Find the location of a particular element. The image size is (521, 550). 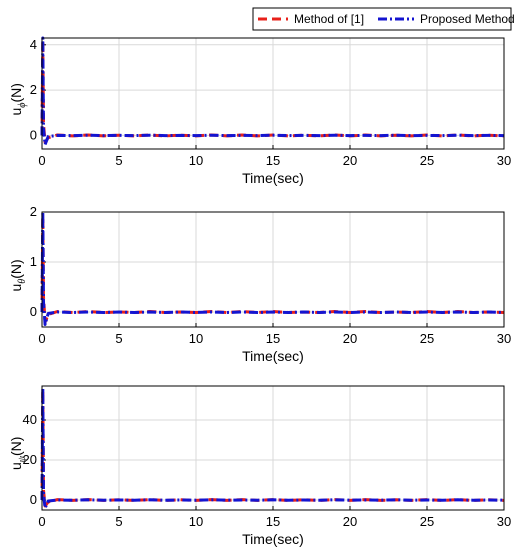

y-label-subscript: ϕ is located at coordinates (22, 105).